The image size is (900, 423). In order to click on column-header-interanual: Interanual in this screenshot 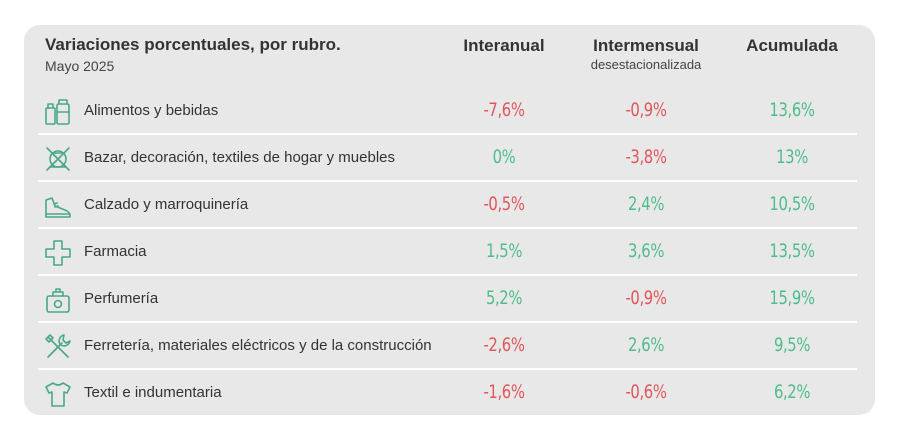, I will do `click(504, 45)`.